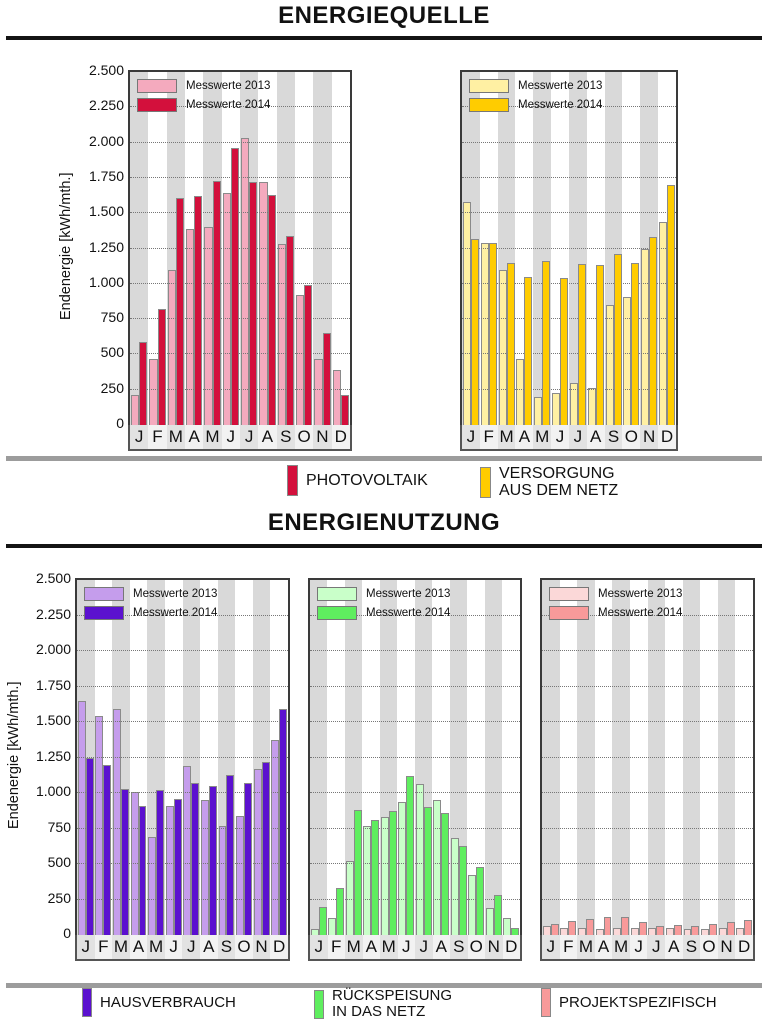  Describe the element at coordinates (538, 410) in the screenshot. I see `bar-versorgung-netz-2013-M4` at that location.